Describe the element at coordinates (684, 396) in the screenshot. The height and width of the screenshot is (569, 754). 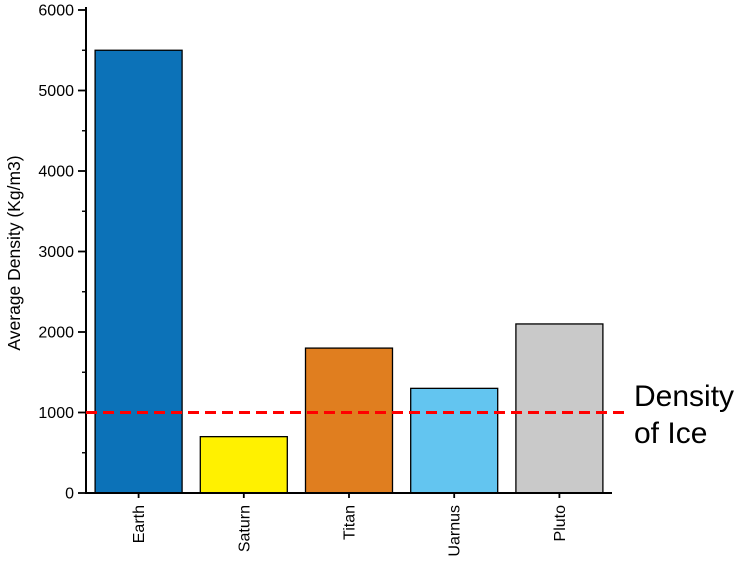
I see `reference-line-label-line1: Density` at that location.